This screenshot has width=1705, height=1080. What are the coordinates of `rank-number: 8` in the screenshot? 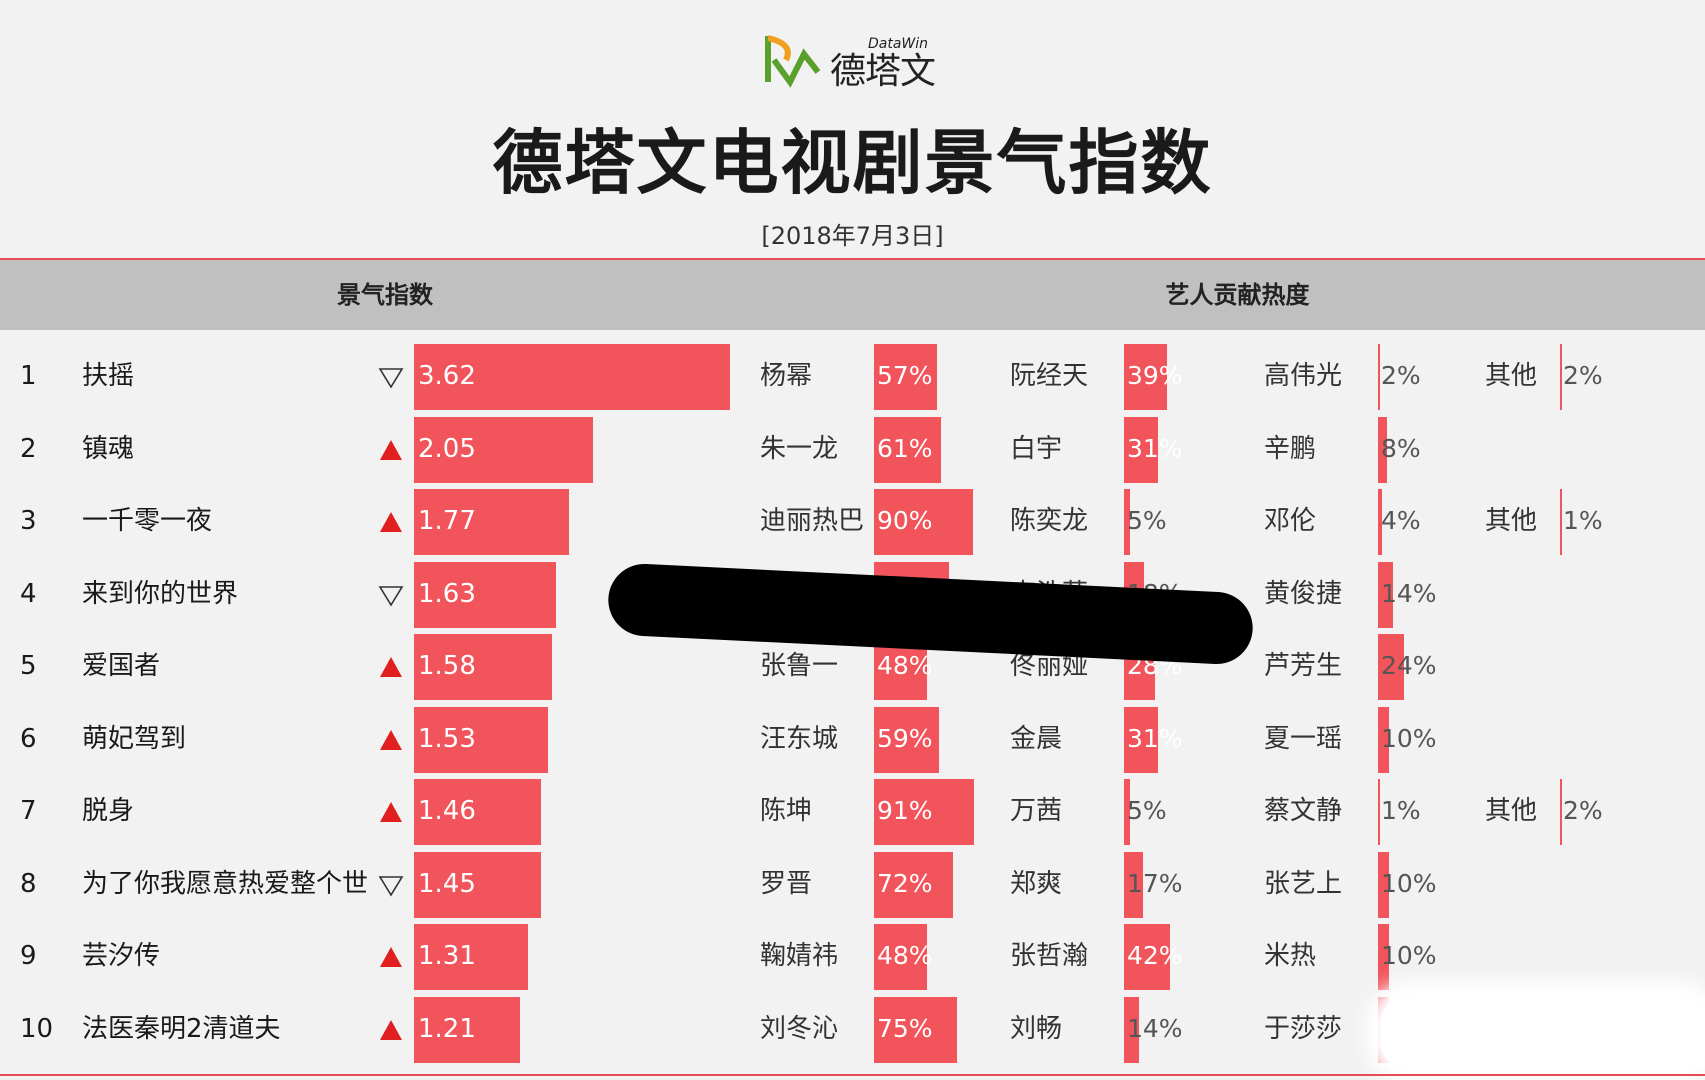 It's located at (28, 883).